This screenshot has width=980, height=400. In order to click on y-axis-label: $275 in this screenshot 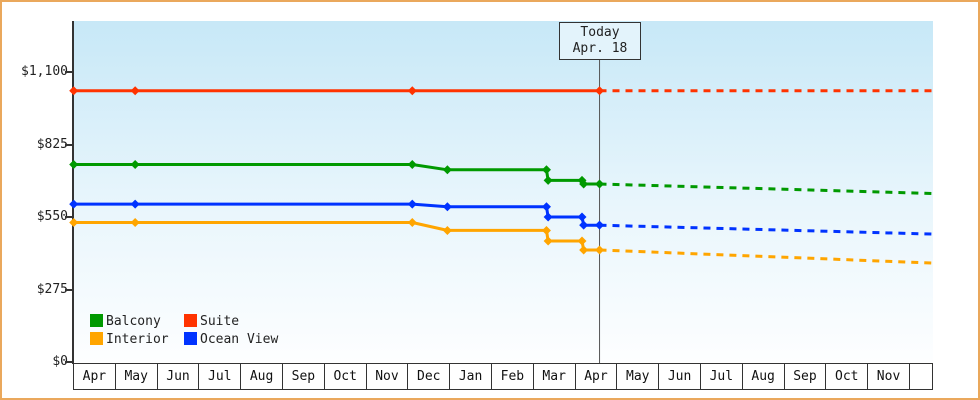, I will do `click(52, 289)`.